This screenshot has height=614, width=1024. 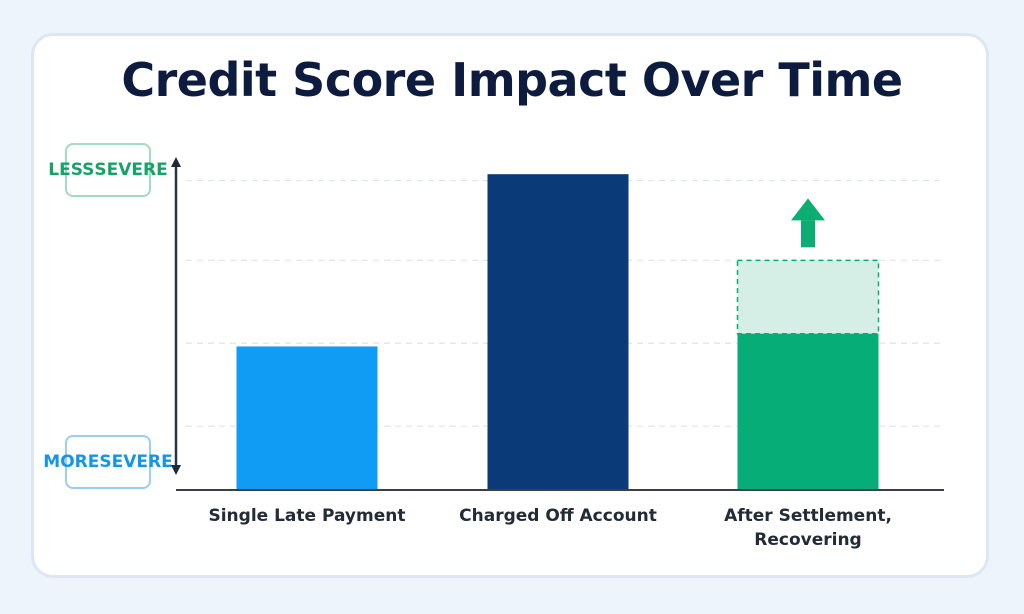 I want to click on recovery-arrow-icon, so click(x=808, y=209).